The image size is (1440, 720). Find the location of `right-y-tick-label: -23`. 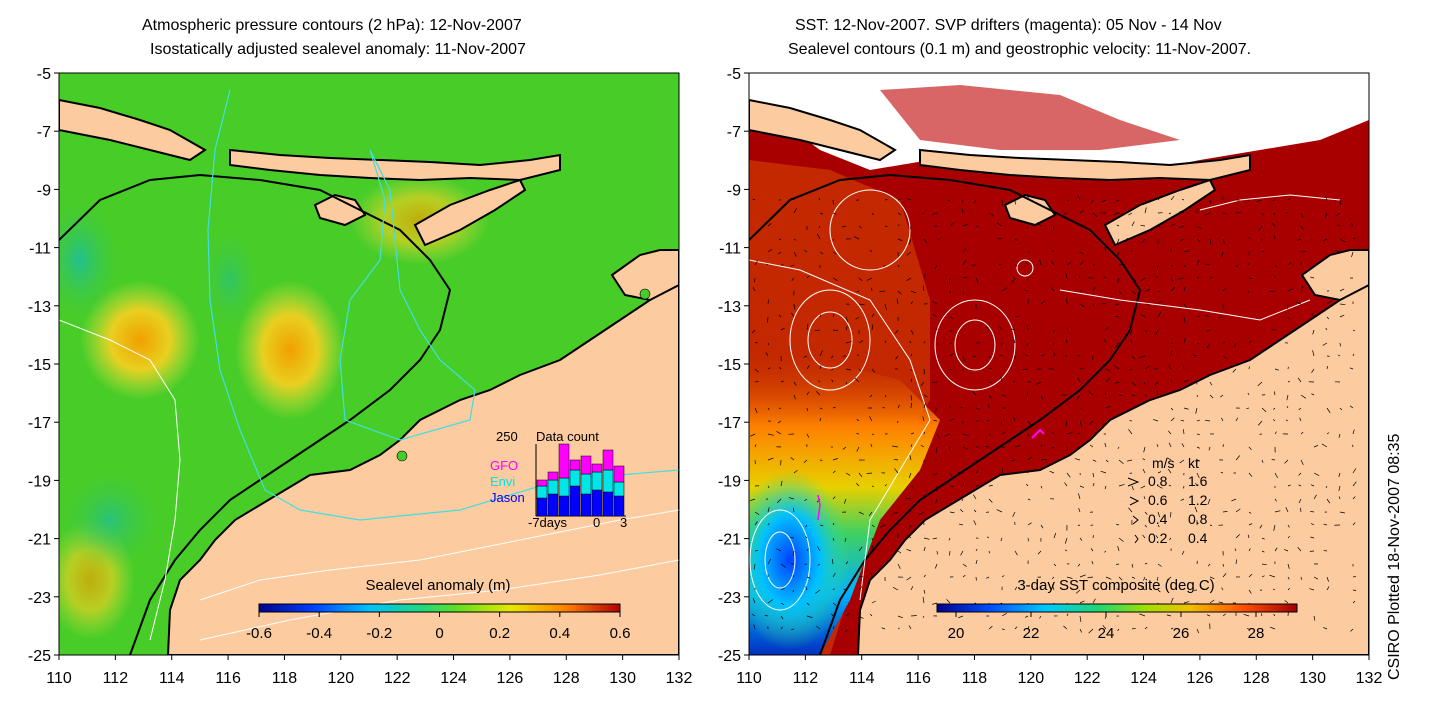

right-y-tick-label: -23 is located at coordinates (729, 598).